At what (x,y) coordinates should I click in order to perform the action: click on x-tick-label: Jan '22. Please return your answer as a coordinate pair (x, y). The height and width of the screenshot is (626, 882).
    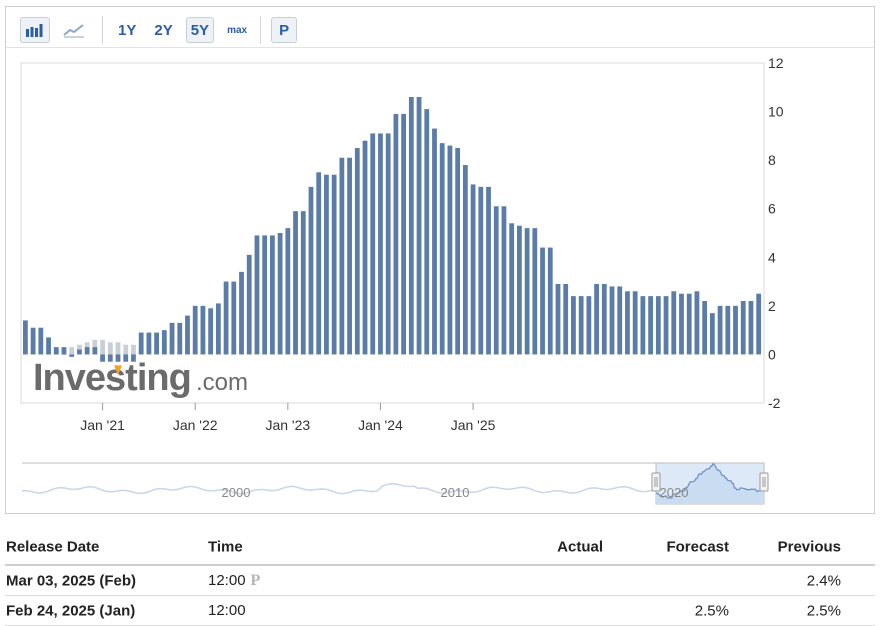
    Looking at the image, I should click on (195, 425).